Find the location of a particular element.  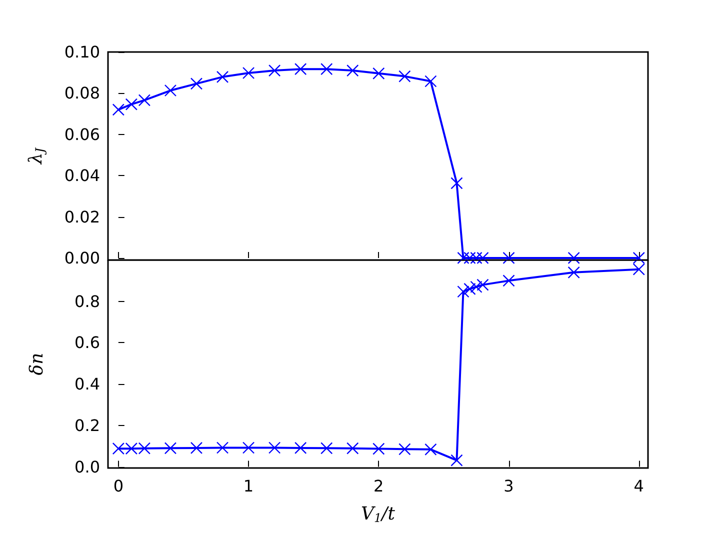

y-axis-title: δn is located at coordinates (37, 364).